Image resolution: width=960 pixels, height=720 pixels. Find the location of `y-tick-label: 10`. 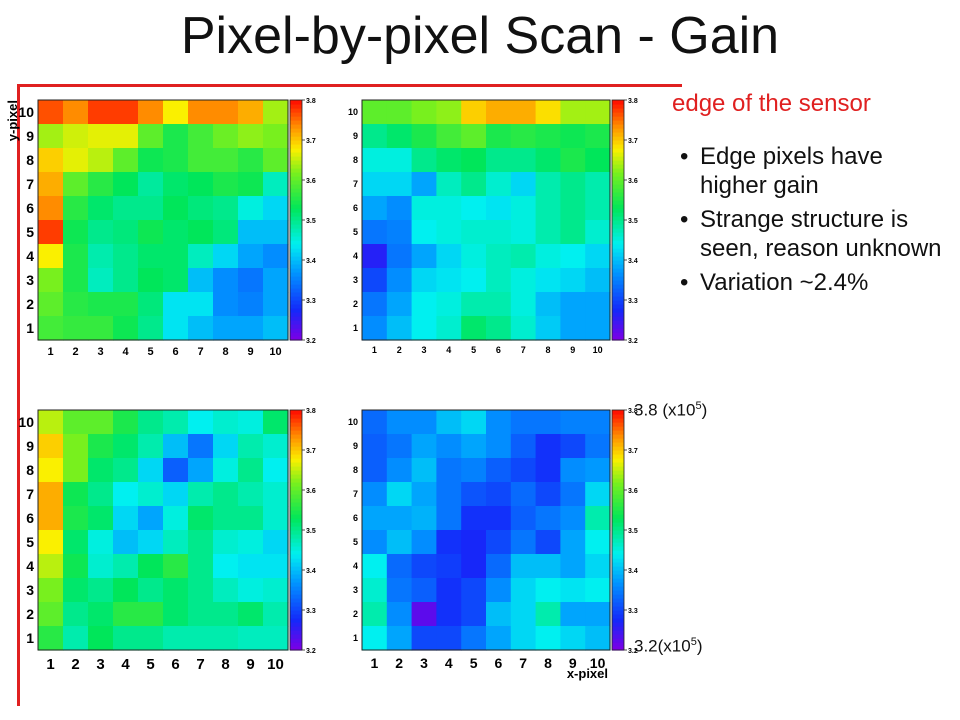

y-tick-label: 10 is located at coordinates (353, 112).